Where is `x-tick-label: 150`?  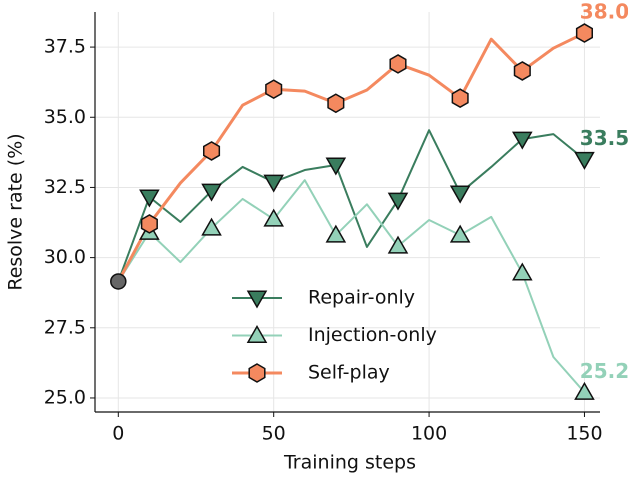 x-tick-label: 150 is located at coordinates (584, 434).